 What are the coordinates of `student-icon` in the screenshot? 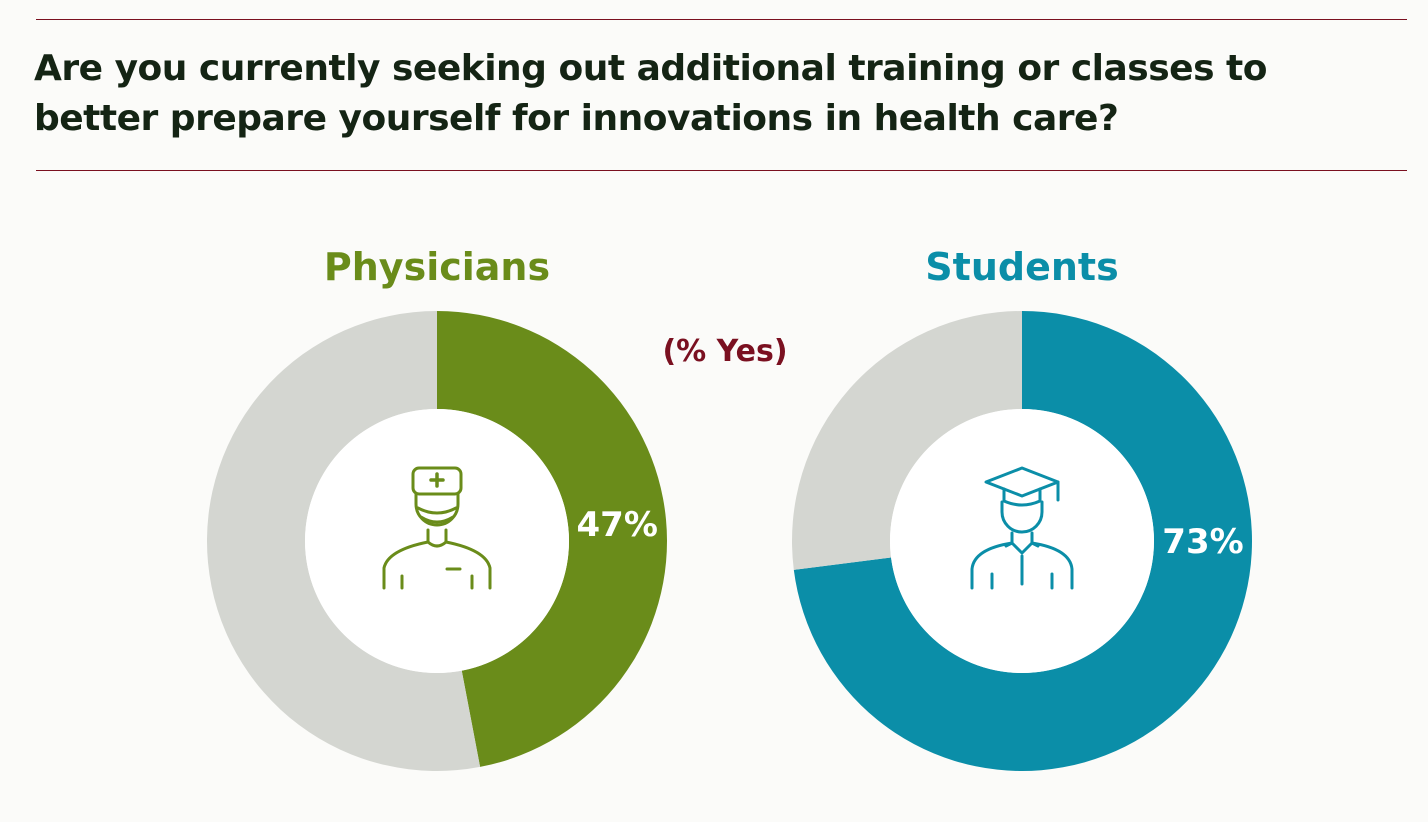 It's located at (1022, 528).